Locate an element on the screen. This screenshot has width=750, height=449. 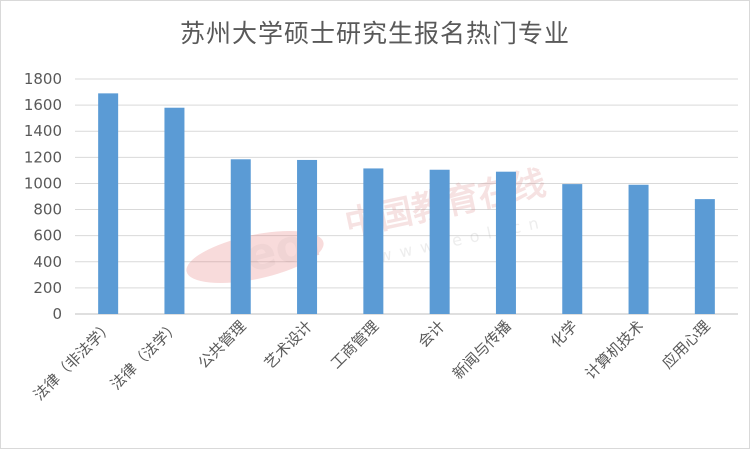
x-tick-label: 公共管理 is located at coordinates (221, 344).